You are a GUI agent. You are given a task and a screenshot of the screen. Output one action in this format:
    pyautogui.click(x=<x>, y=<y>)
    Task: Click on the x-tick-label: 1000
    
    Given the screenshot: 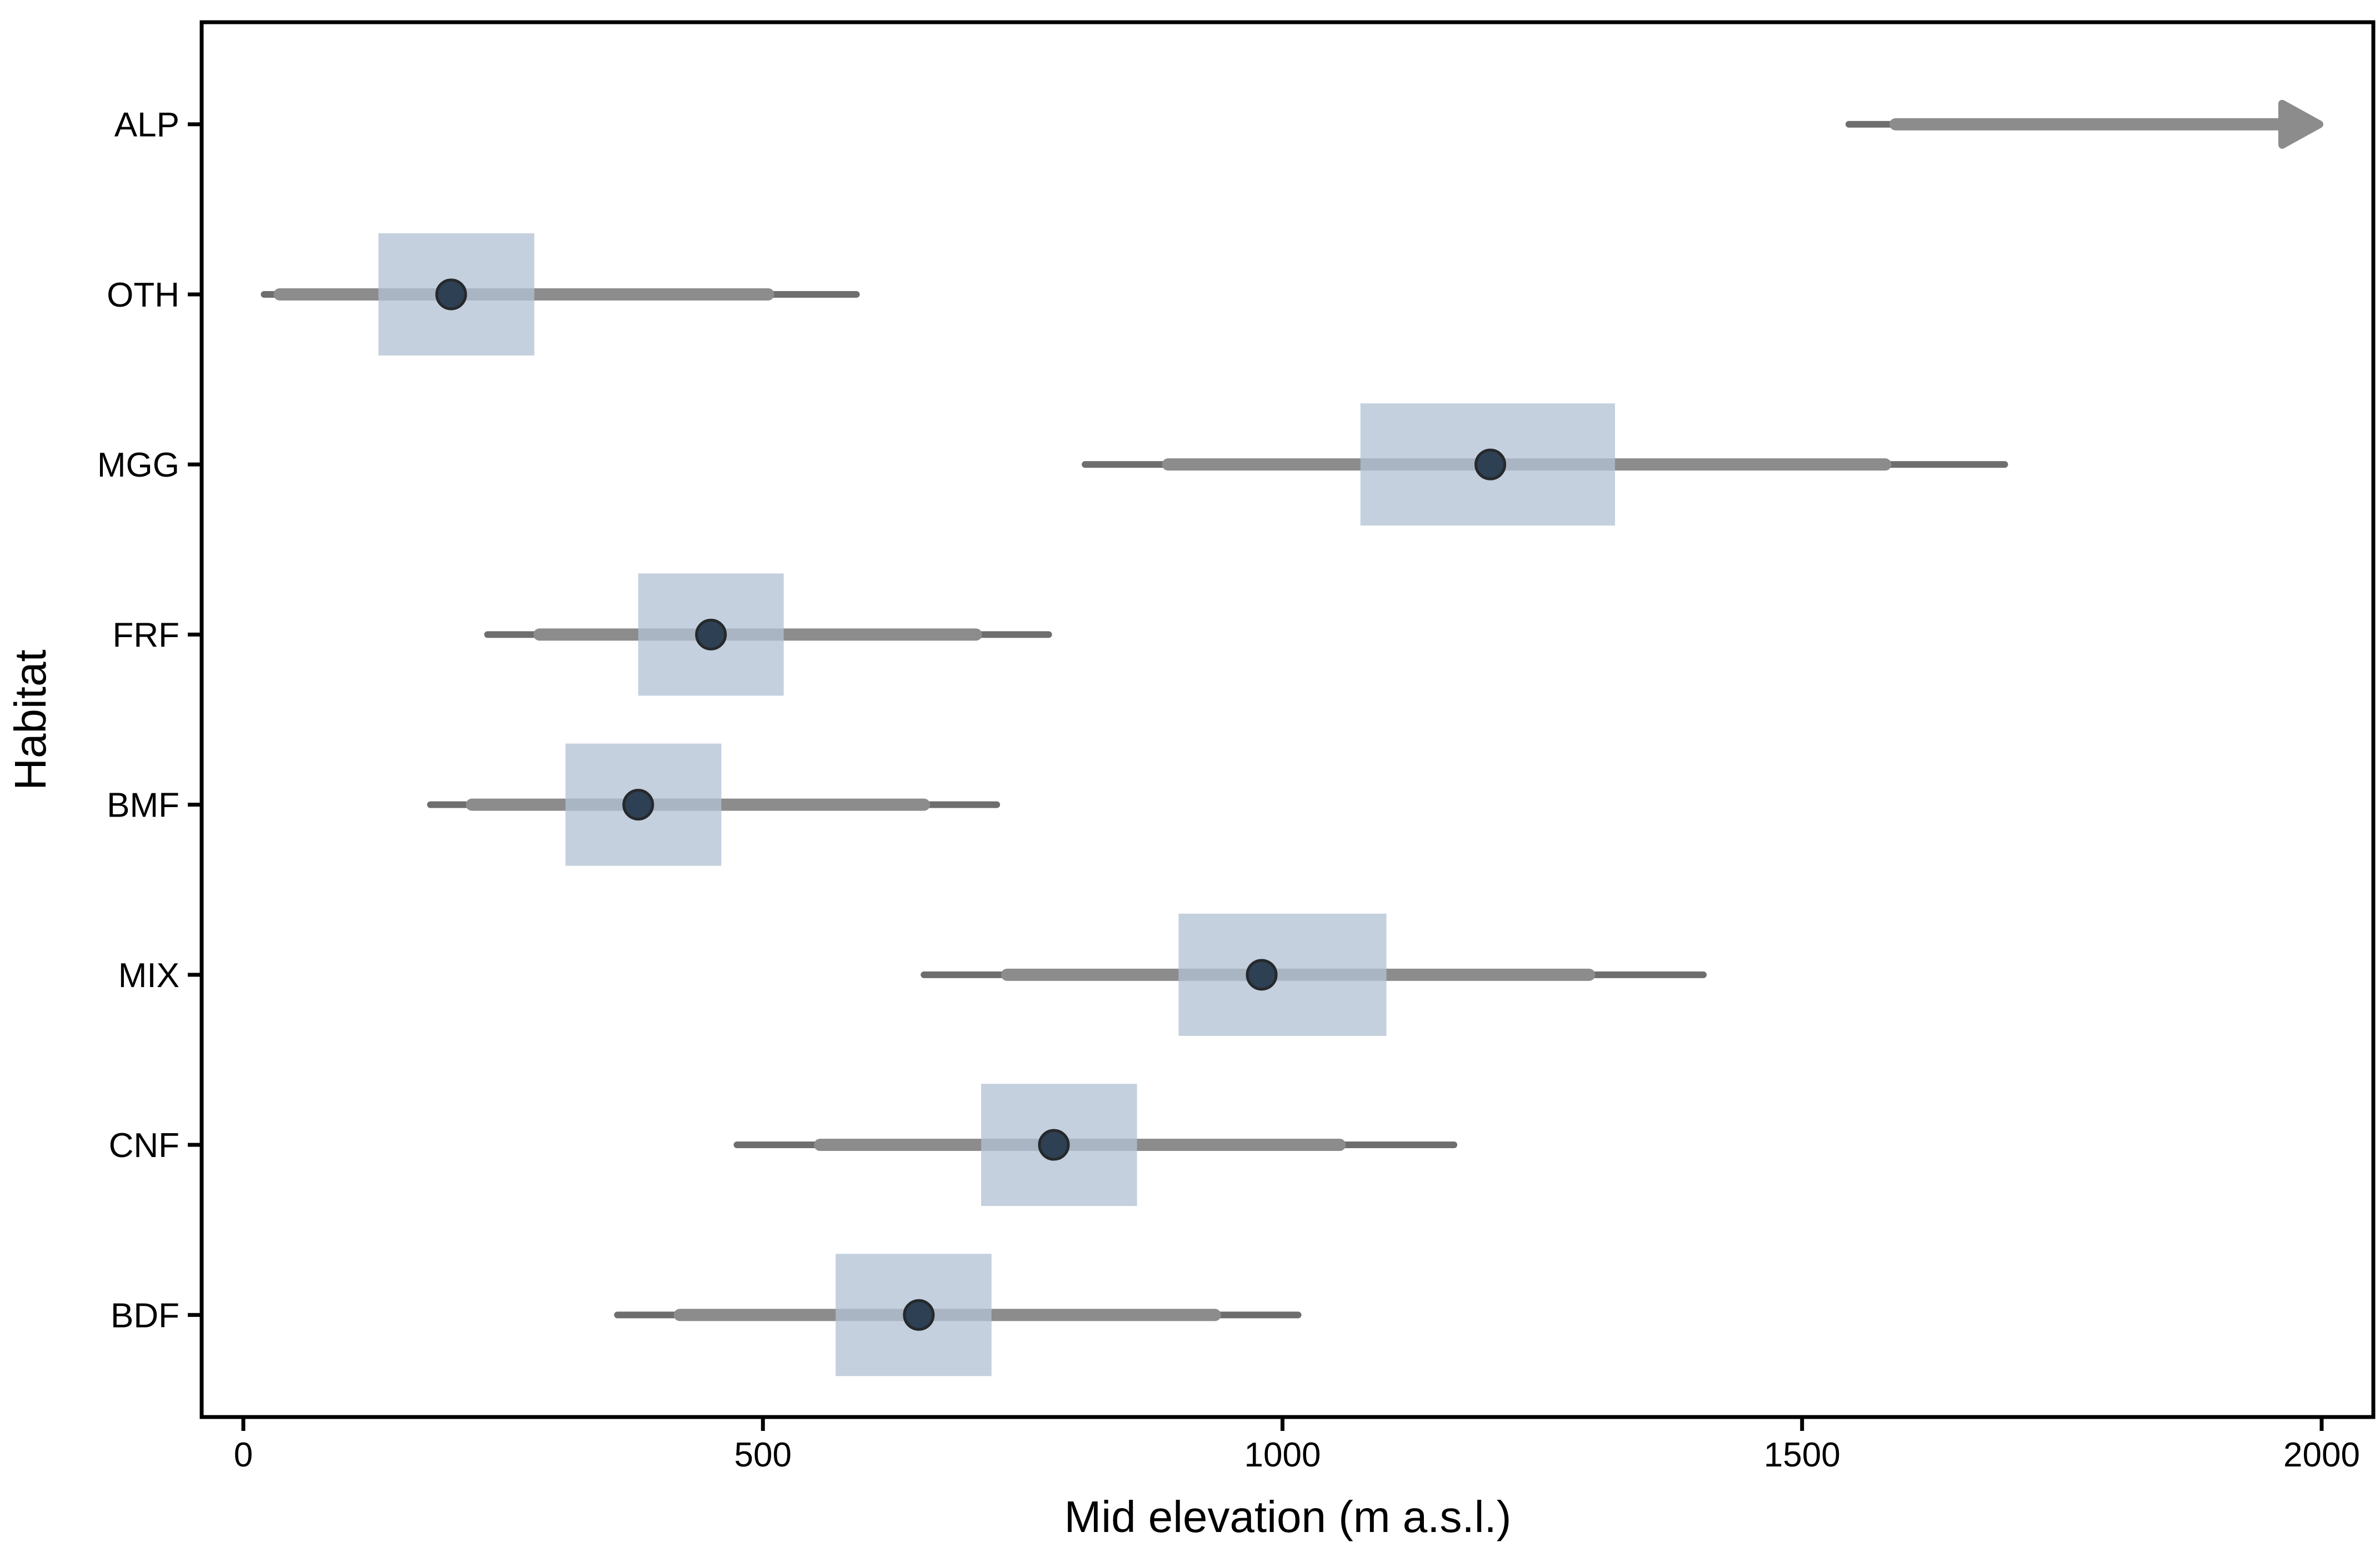 What is the action you would take?
    pyautogui.click(x=1282, y=1455)
    